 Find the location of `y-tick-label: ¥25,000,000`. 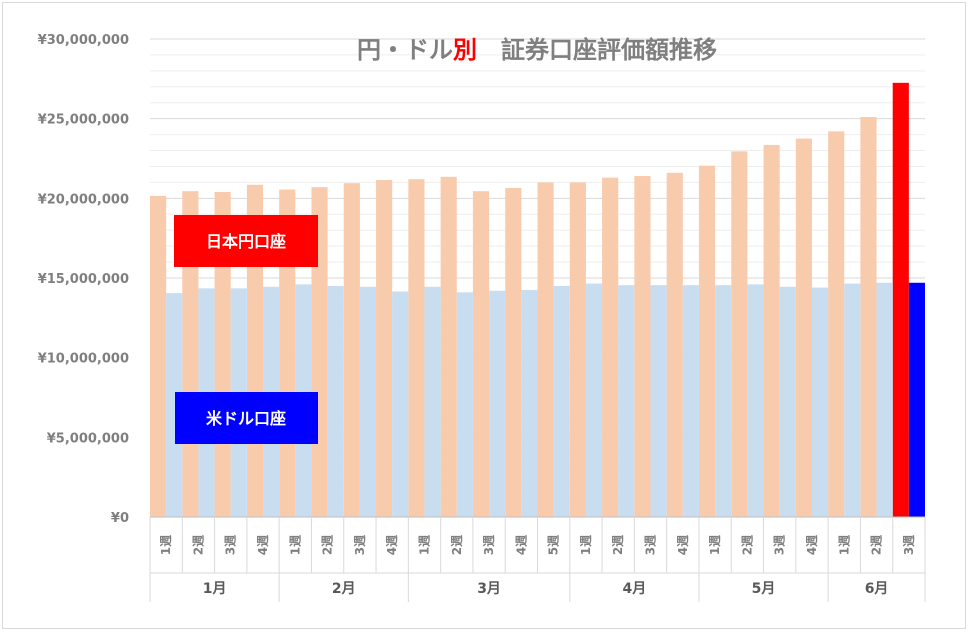

y-tick-label: ¥25,000,000 is located at coordinates (83, 120).